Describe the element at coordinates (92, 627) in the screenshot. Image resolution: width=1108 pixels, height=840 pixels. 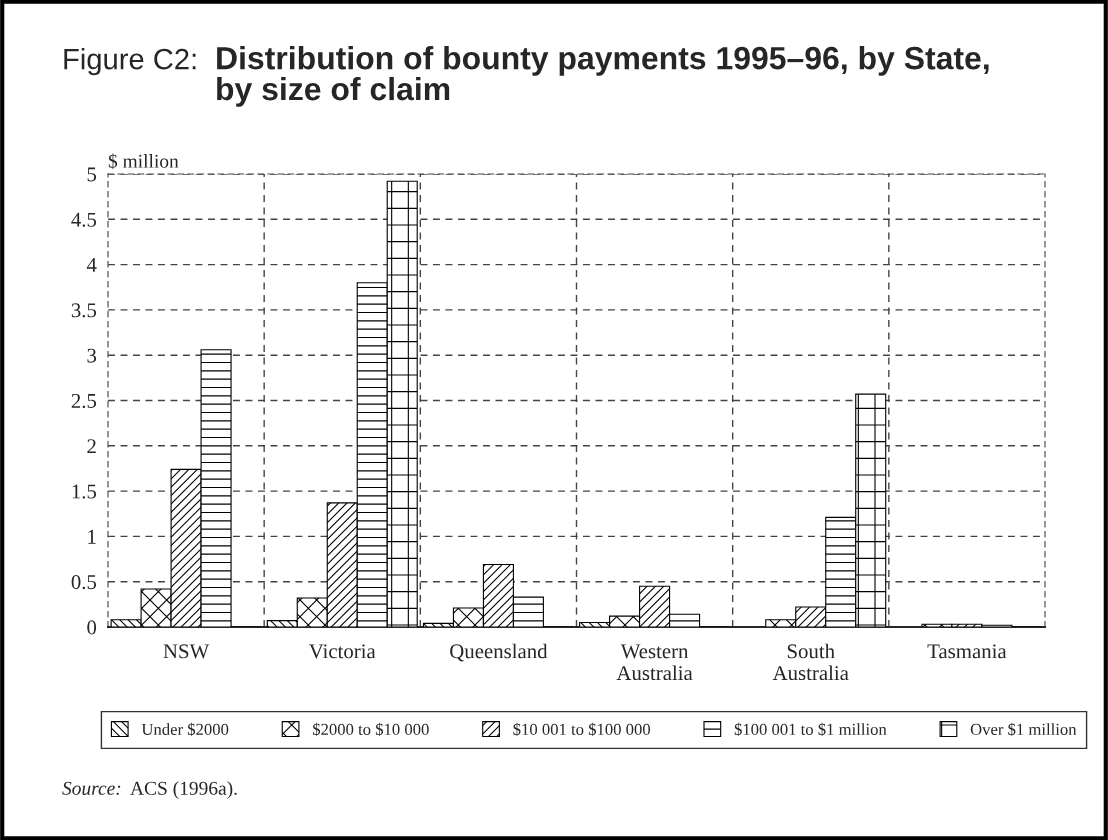
I see `y-tick-label: 0` at that location.